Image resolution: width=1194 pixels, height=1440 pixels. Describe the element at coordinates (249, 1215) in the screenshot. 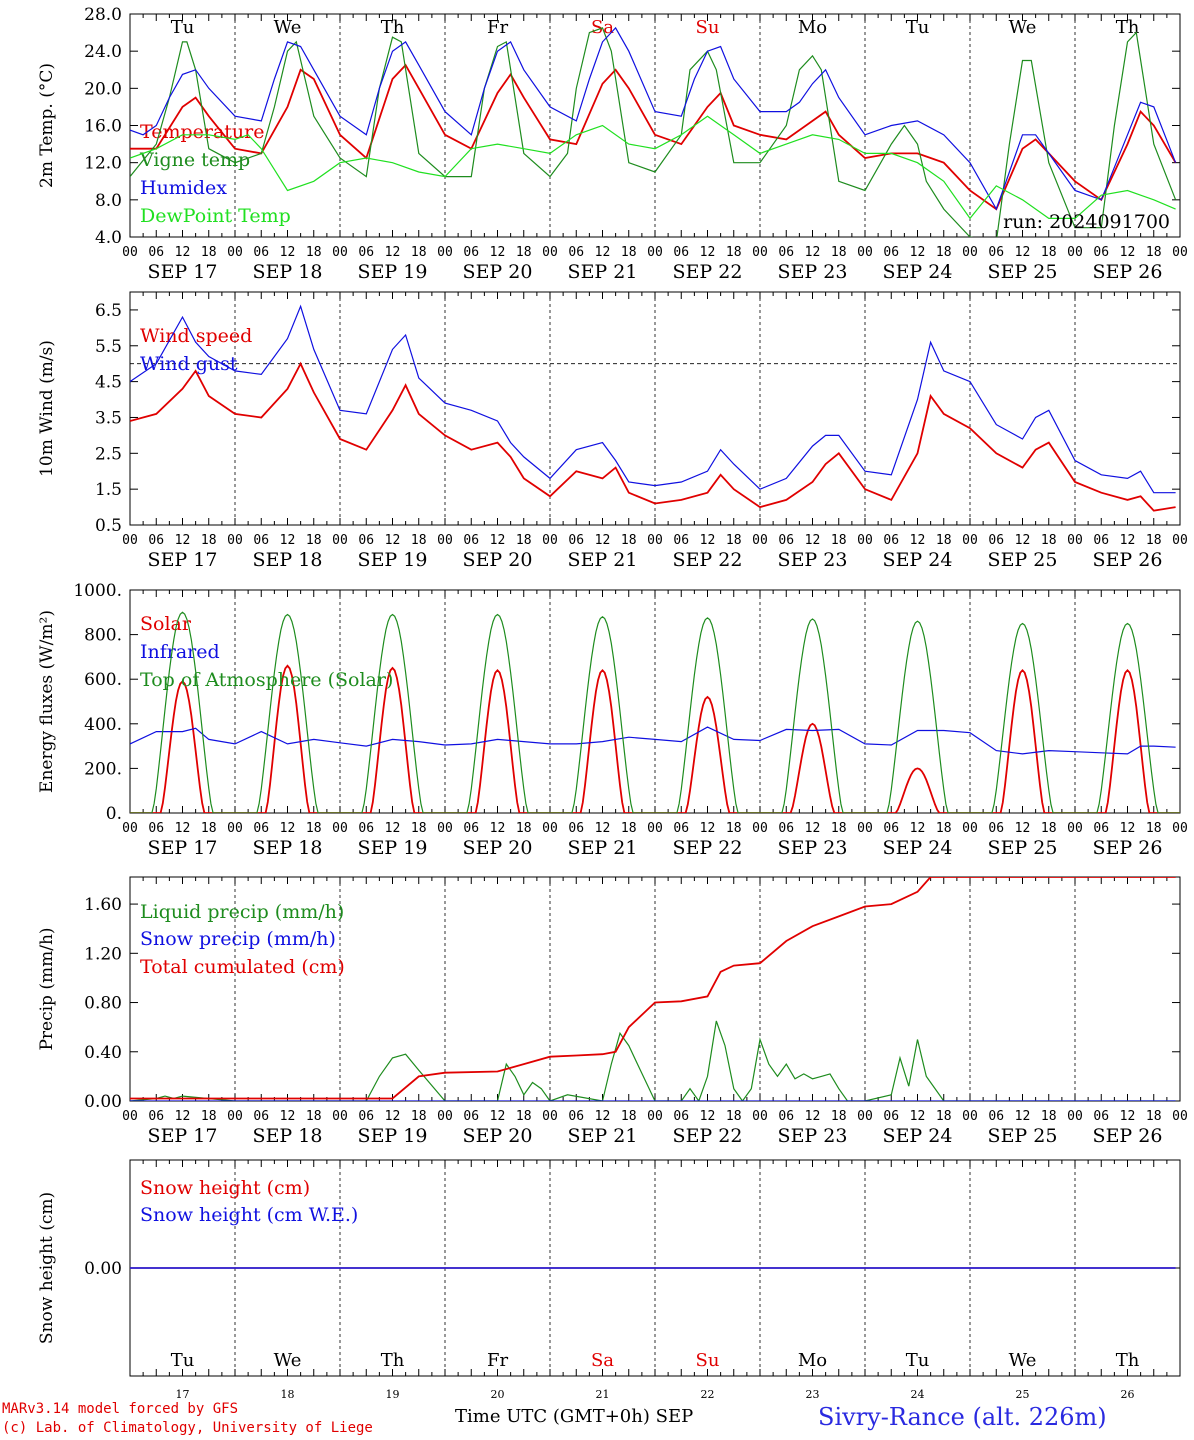

I see `legend-entry: Snow height (cm W.E.)` at that location.